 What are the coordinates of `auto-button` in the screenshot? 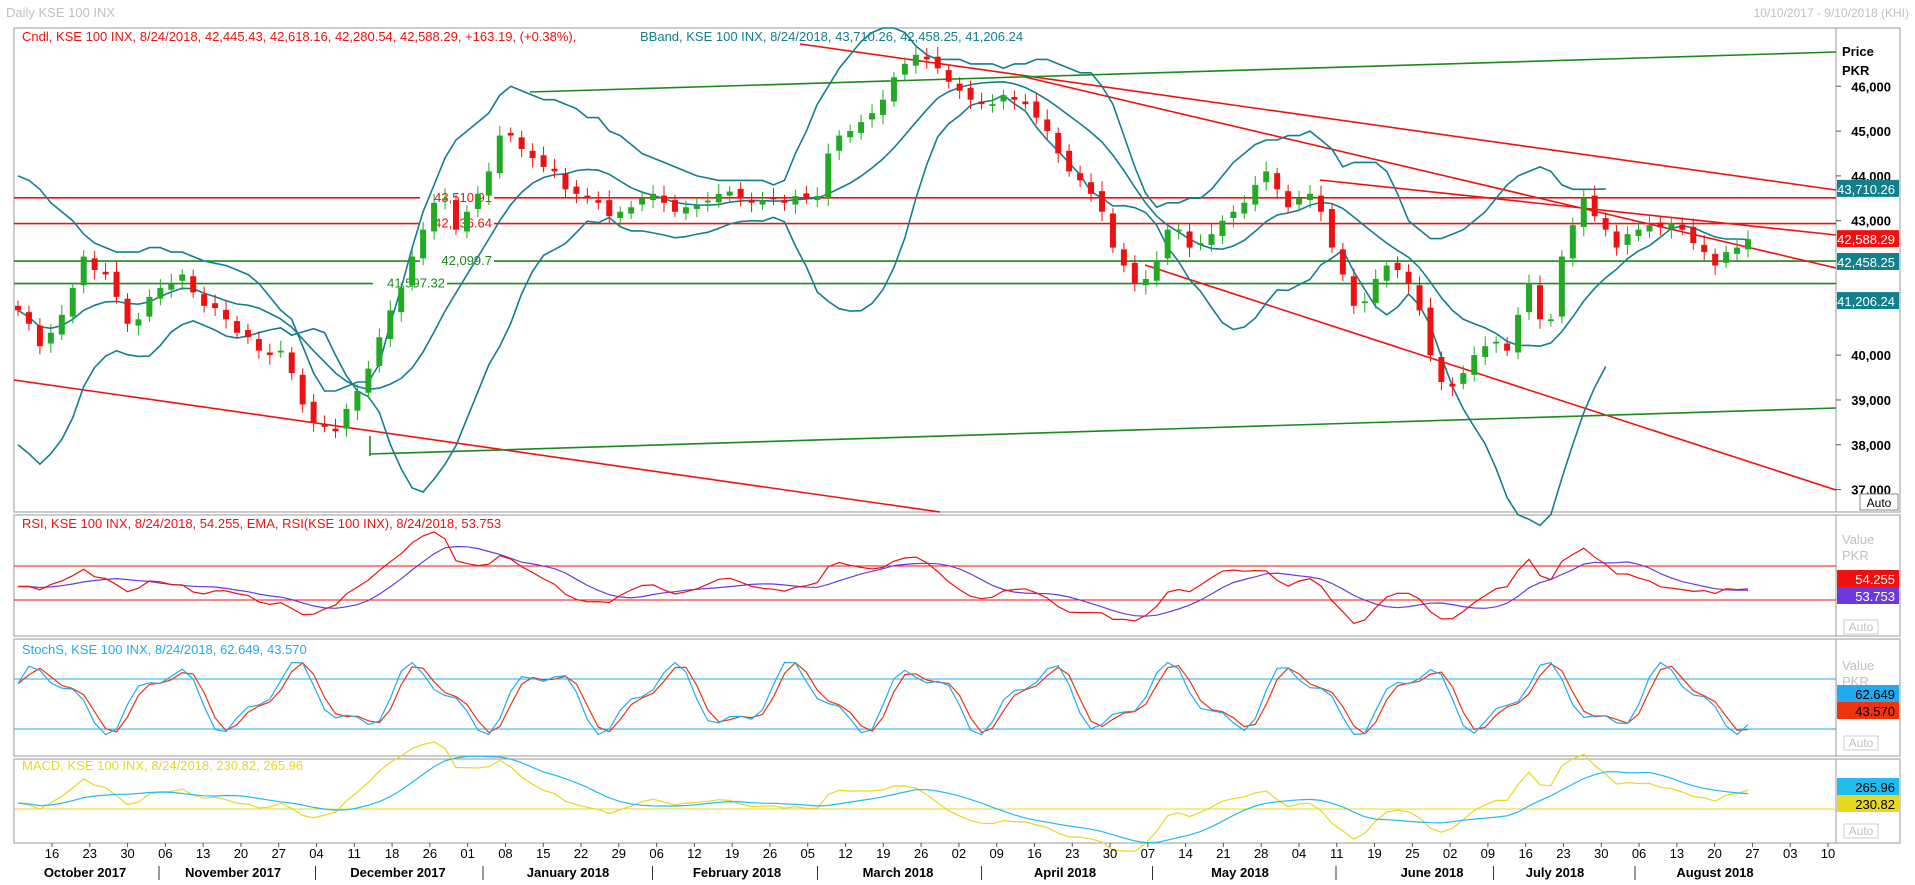 It's located at (1879, 502).